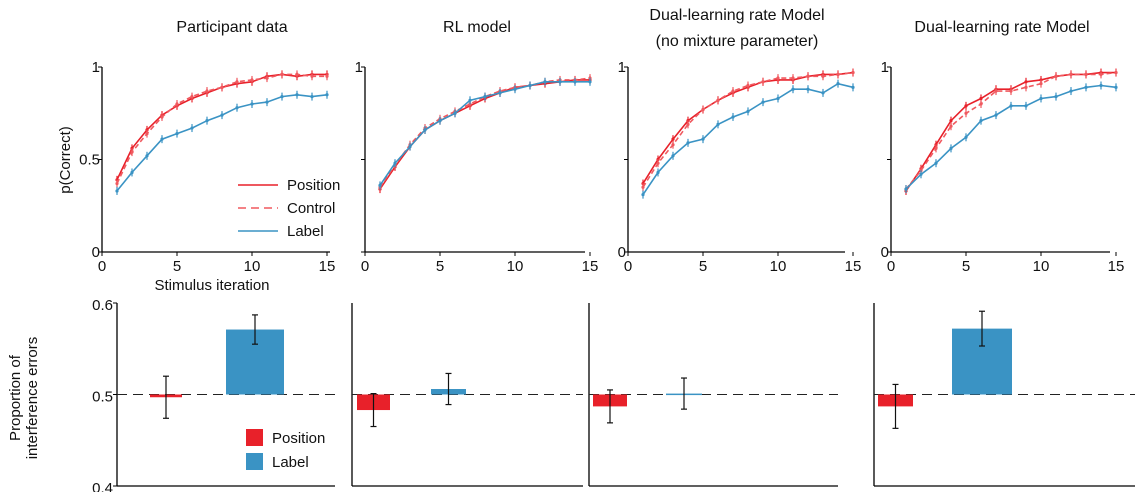  Describe the element at coordinates (1011, 137) in the screenshot. I see `series-line-label` at that location.